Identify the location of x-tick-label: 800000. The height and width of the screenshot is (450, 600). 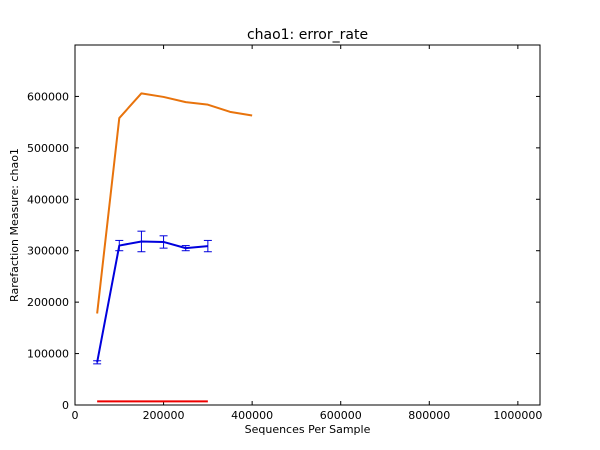
(429, 415).